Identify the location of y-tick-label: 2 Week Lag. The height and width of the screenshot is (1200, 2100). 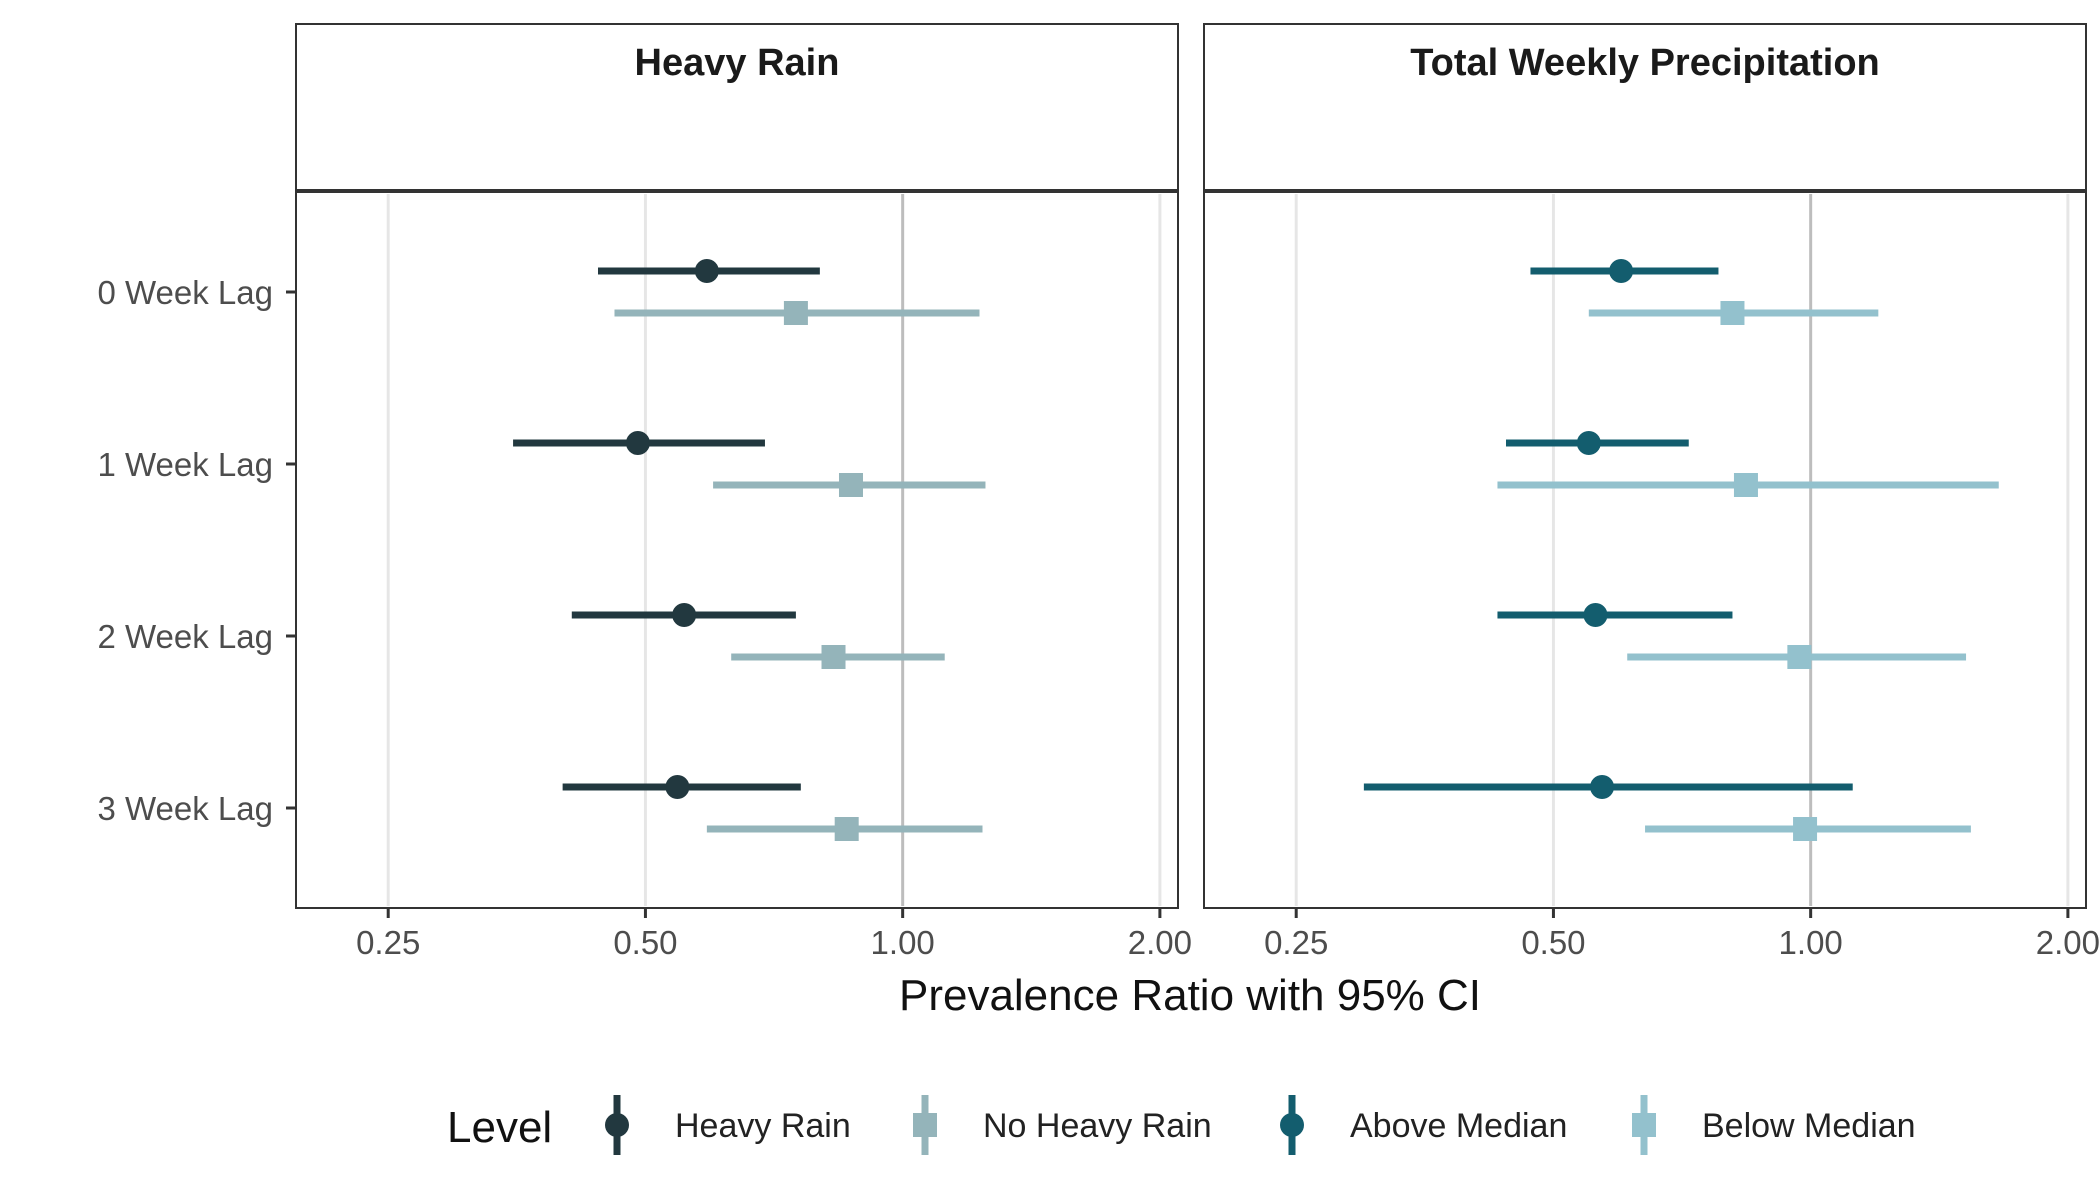
(185, 636).